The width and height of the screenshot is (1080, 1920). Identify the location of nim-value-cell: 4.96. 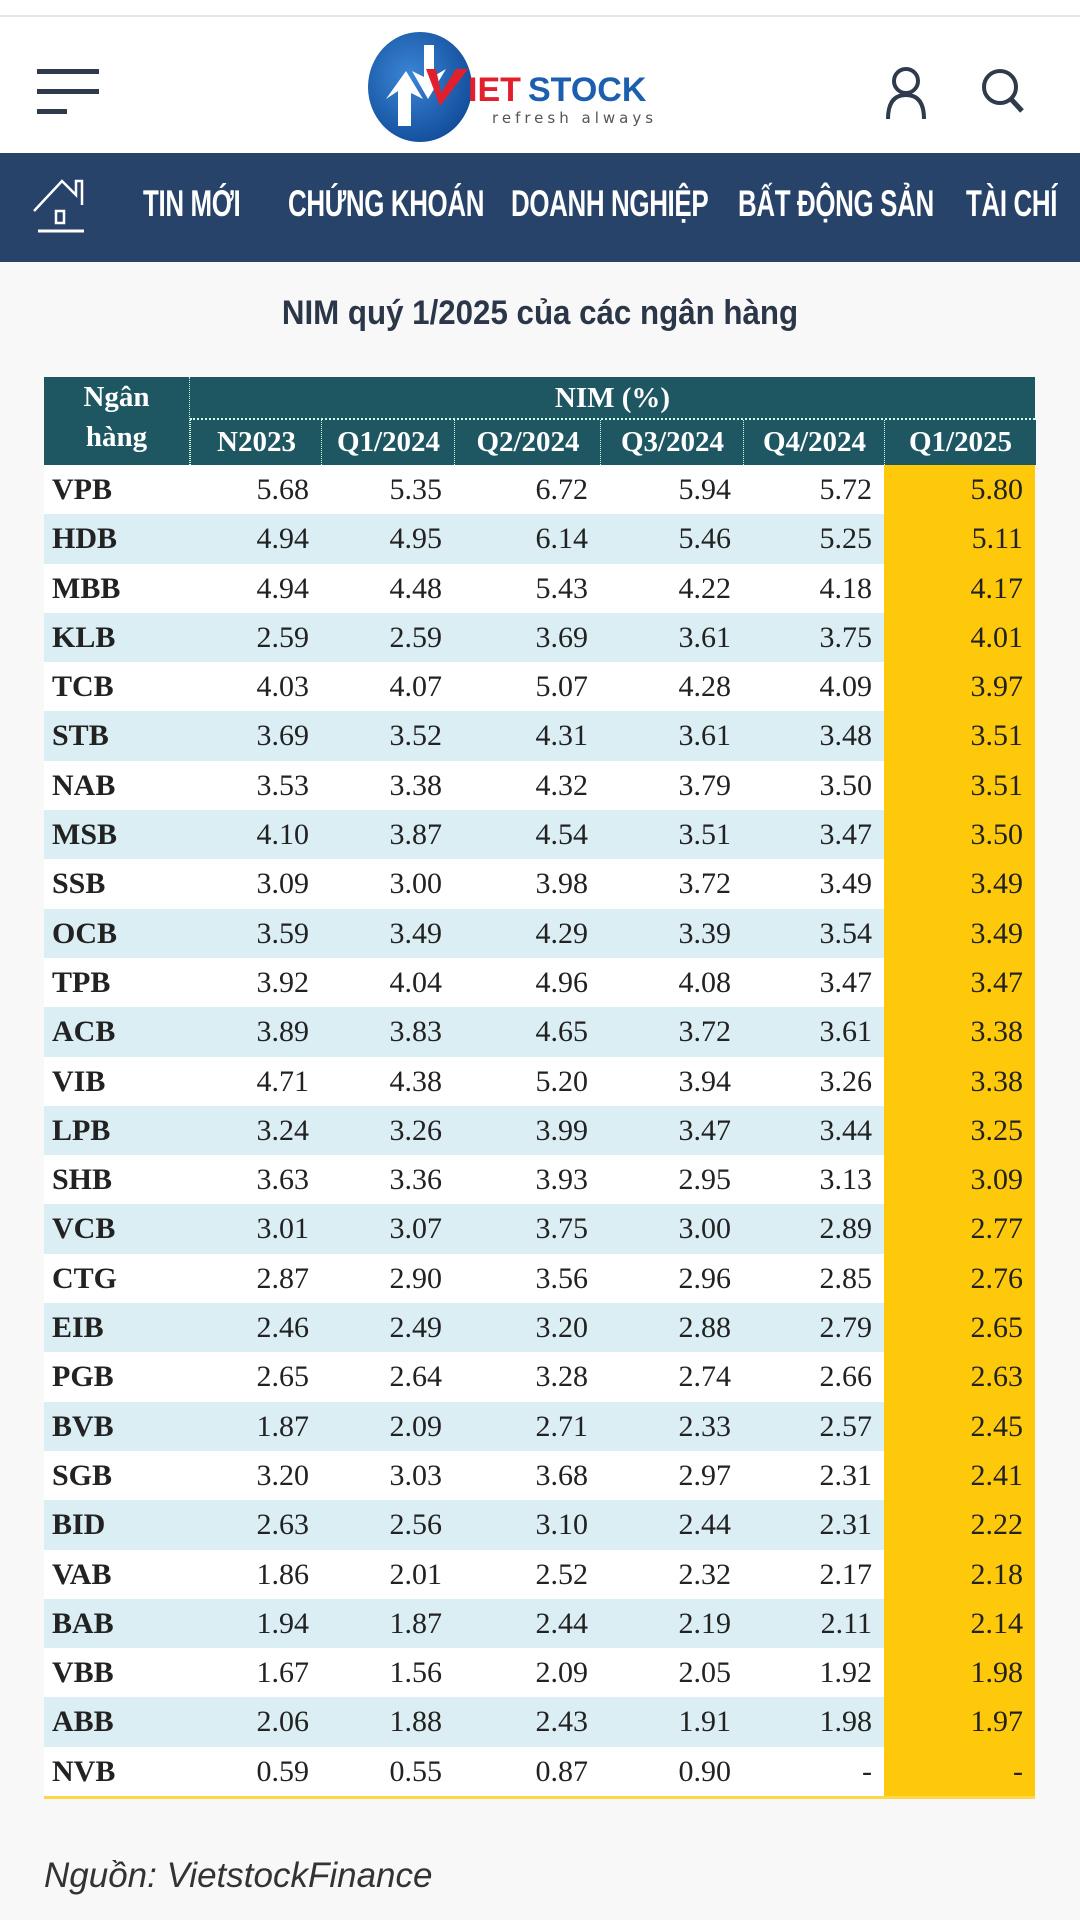
(562, 982).